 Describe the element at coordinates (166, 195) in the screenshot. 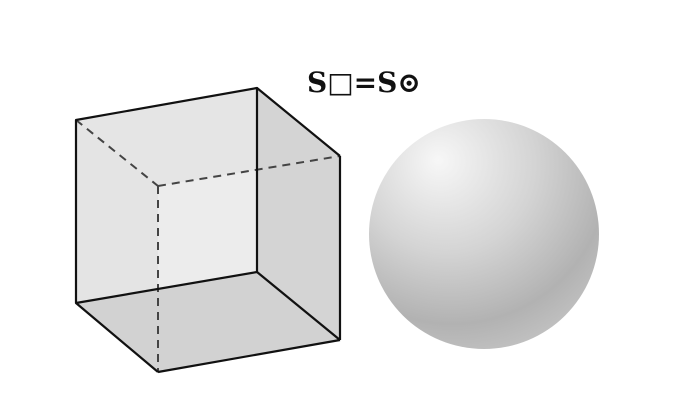

I see `cube-front-face` at that location.